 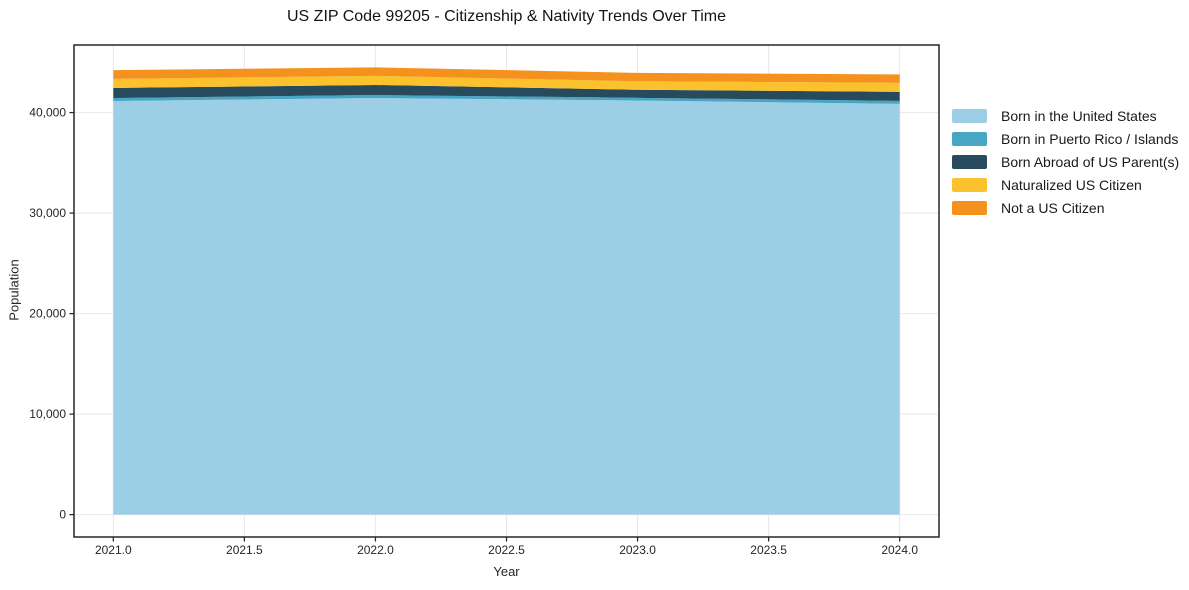 I want to click on legend-item-not-a-us-citizen: Not a US Citizen, so click(x=1065, y=208).